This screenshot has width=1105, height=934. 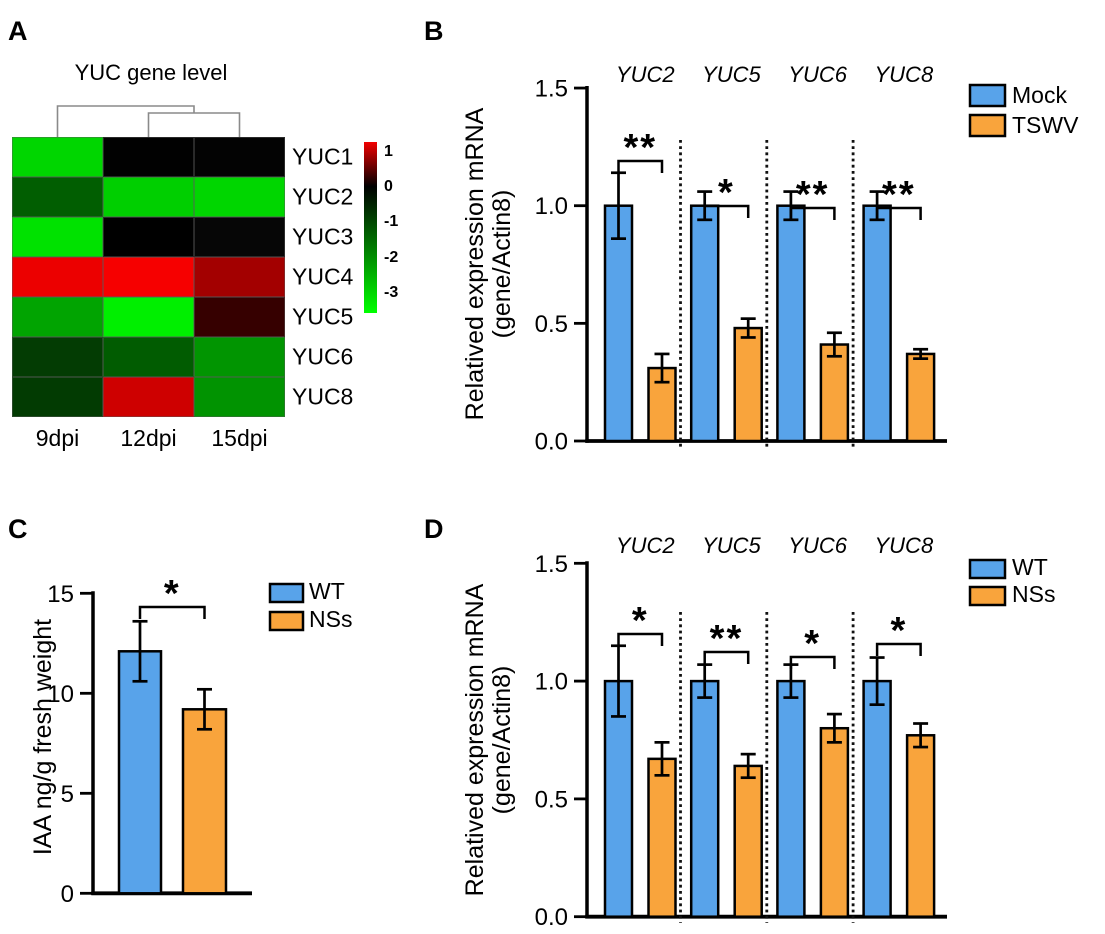 I want to click on heatmap-row-label-yuc3: YUC3, so click(x=323, y=236).